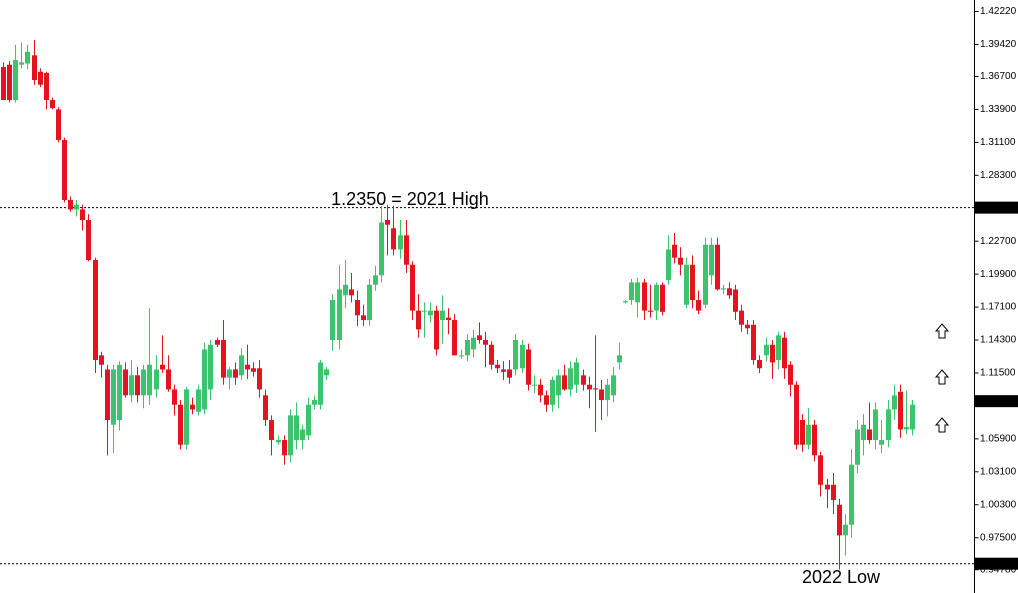 The width and height of the screenshot is (1018, 593). What do you see at coordinates (998, 373) in the screenshot?
I see `y-tick-label: 1.11500` at bounding box center [998, 373].